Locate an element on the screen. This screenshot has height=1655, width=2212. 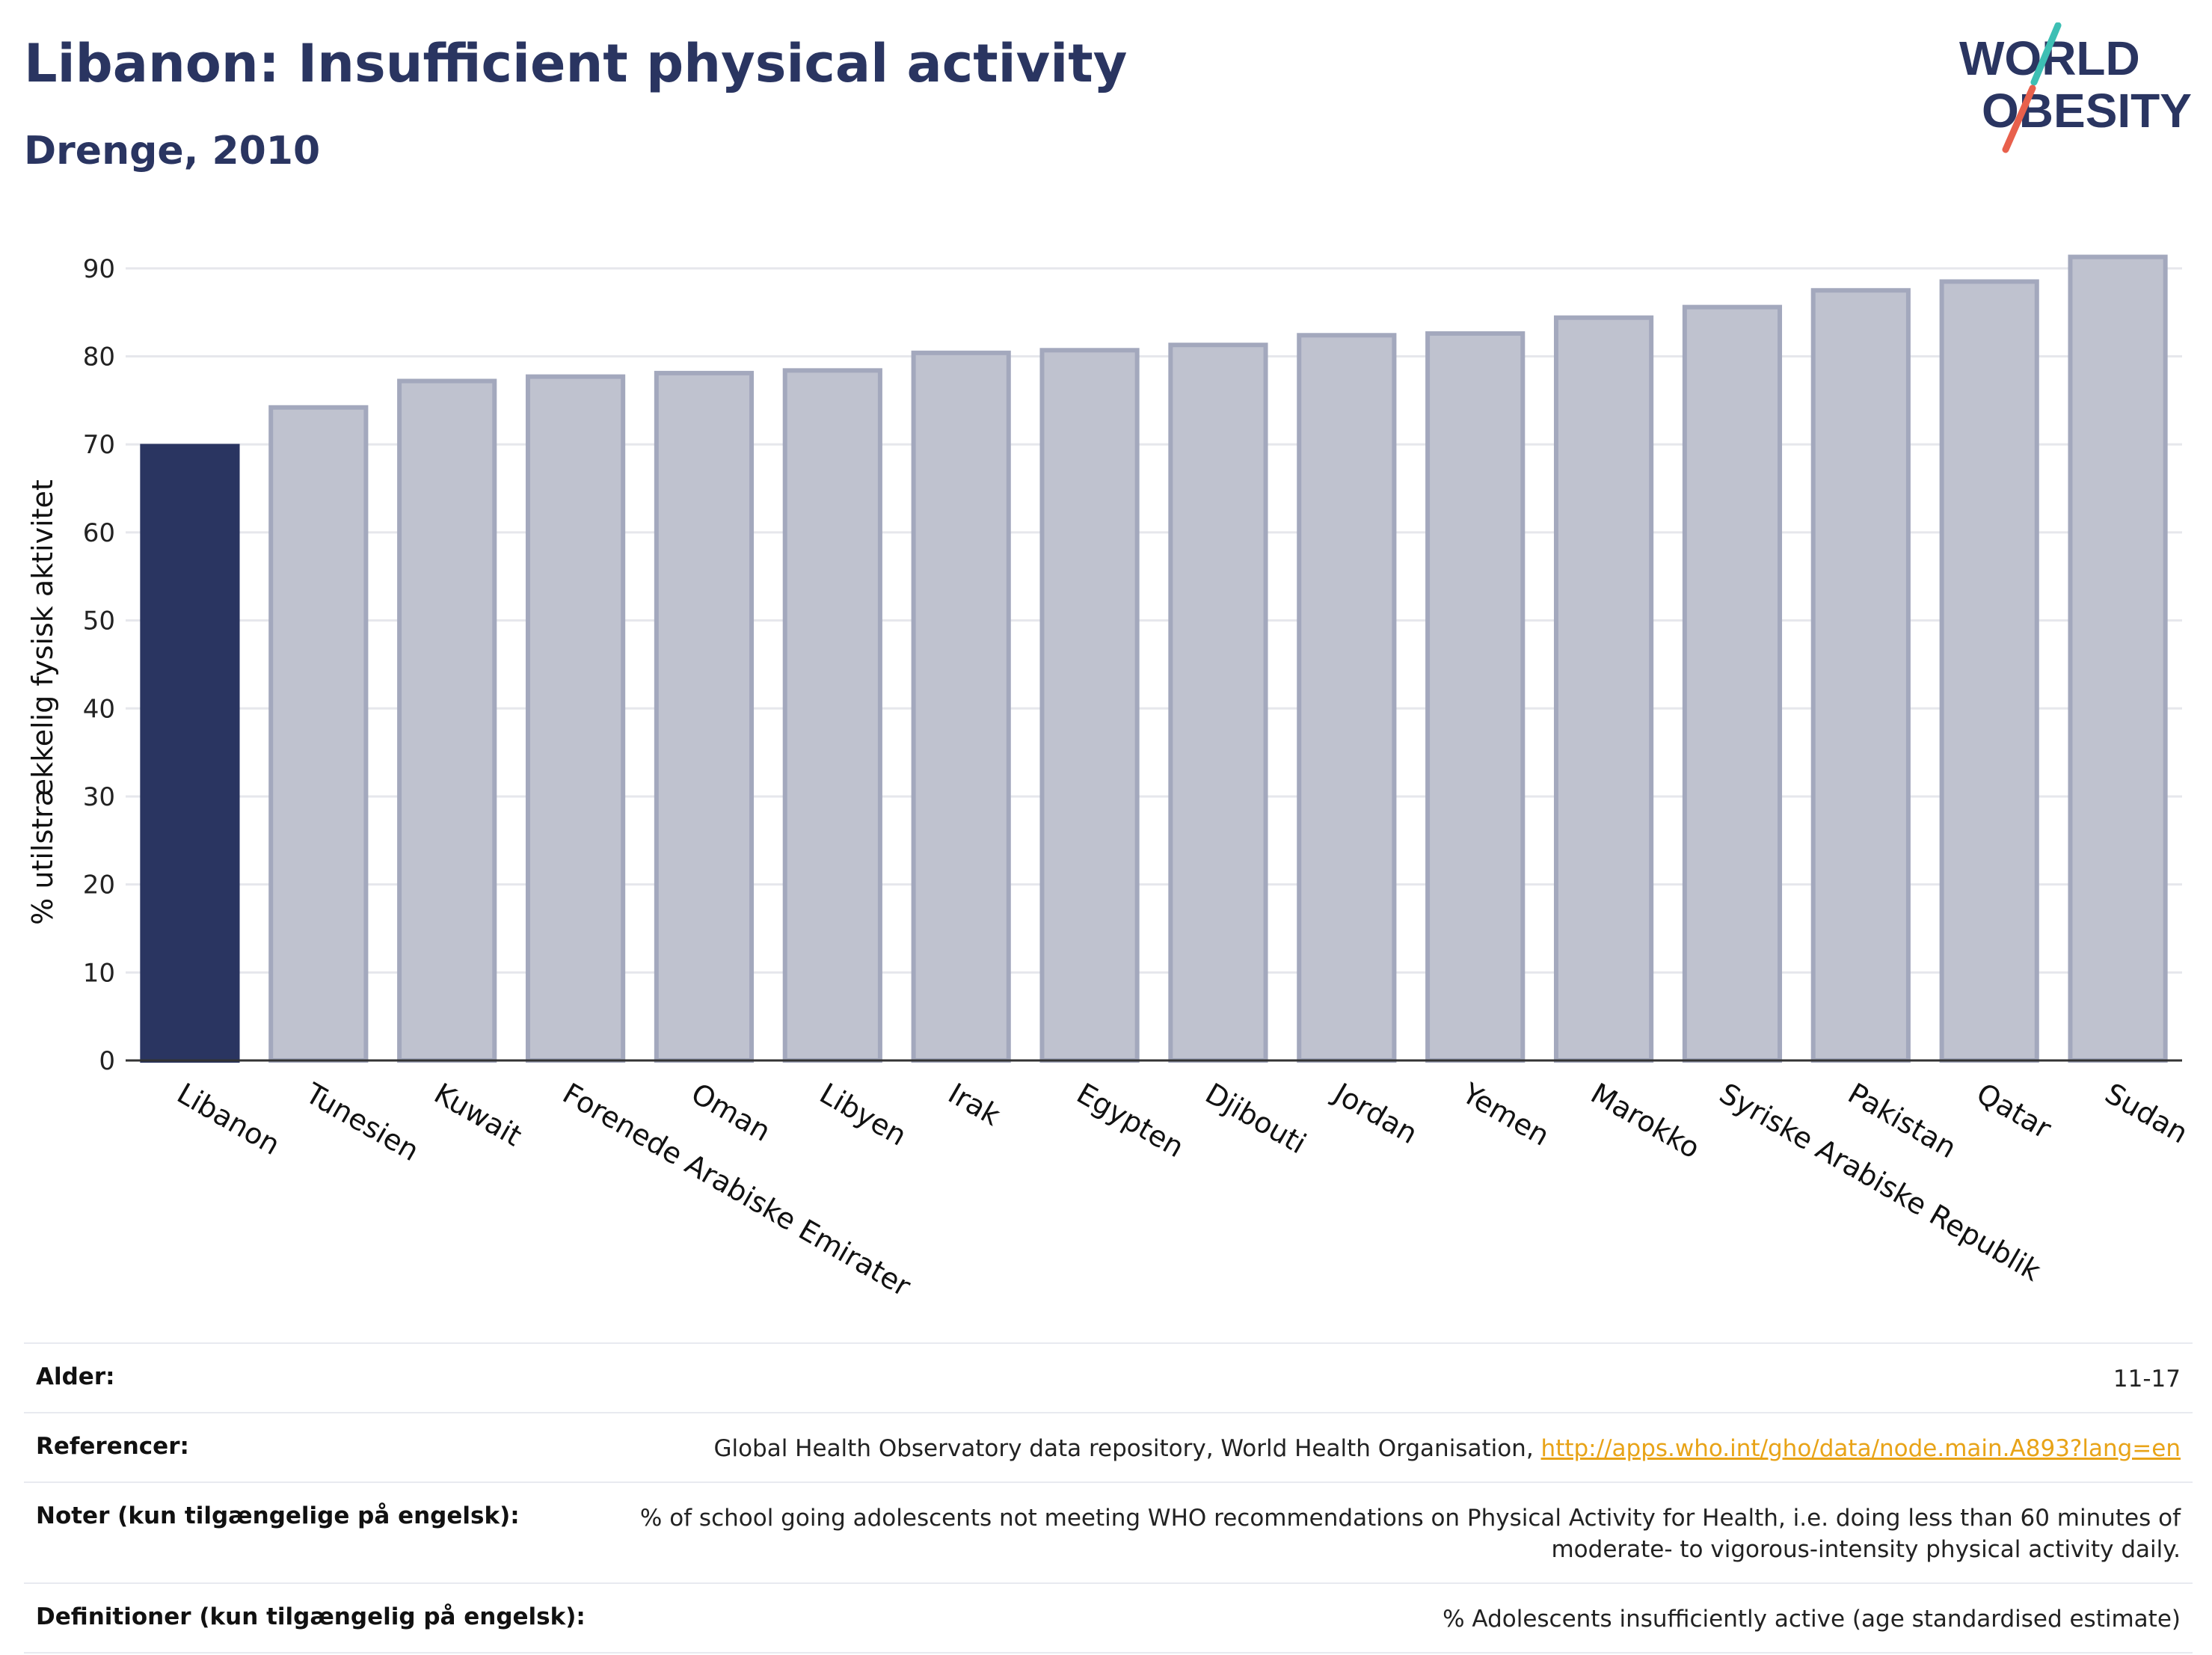
bar-marokko is located at coordinates (1603, 689).